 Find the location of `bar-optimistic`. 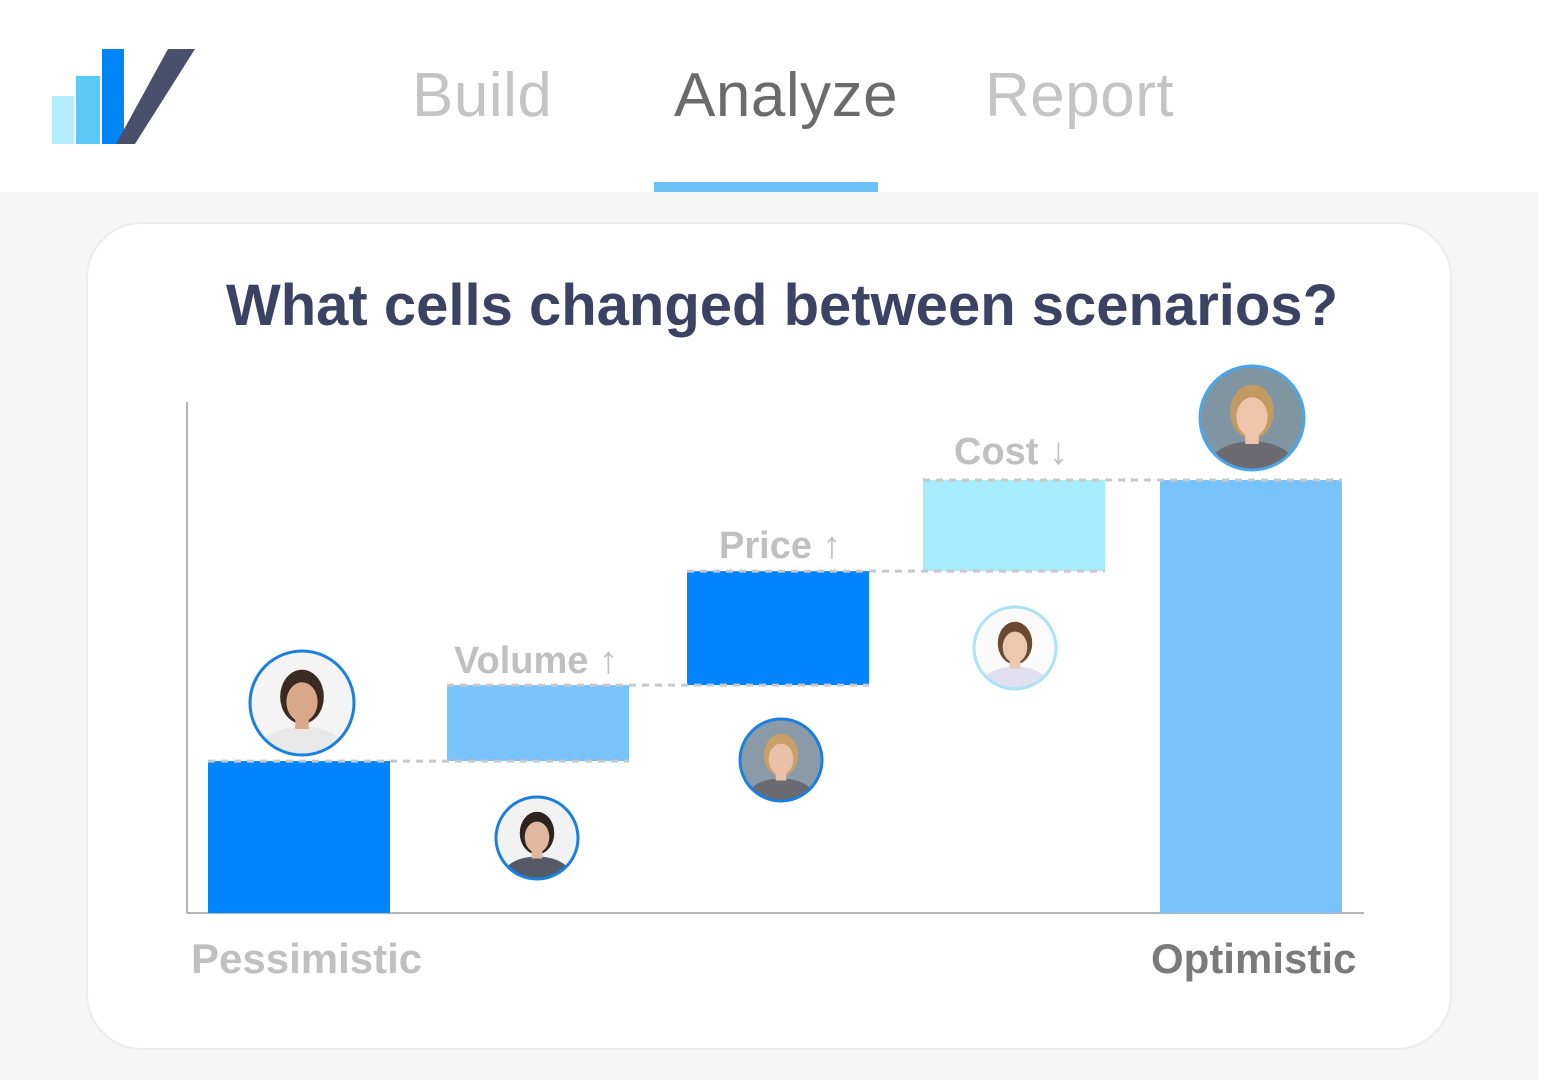

bar-optimistic is located at coordinates (1251, 696).